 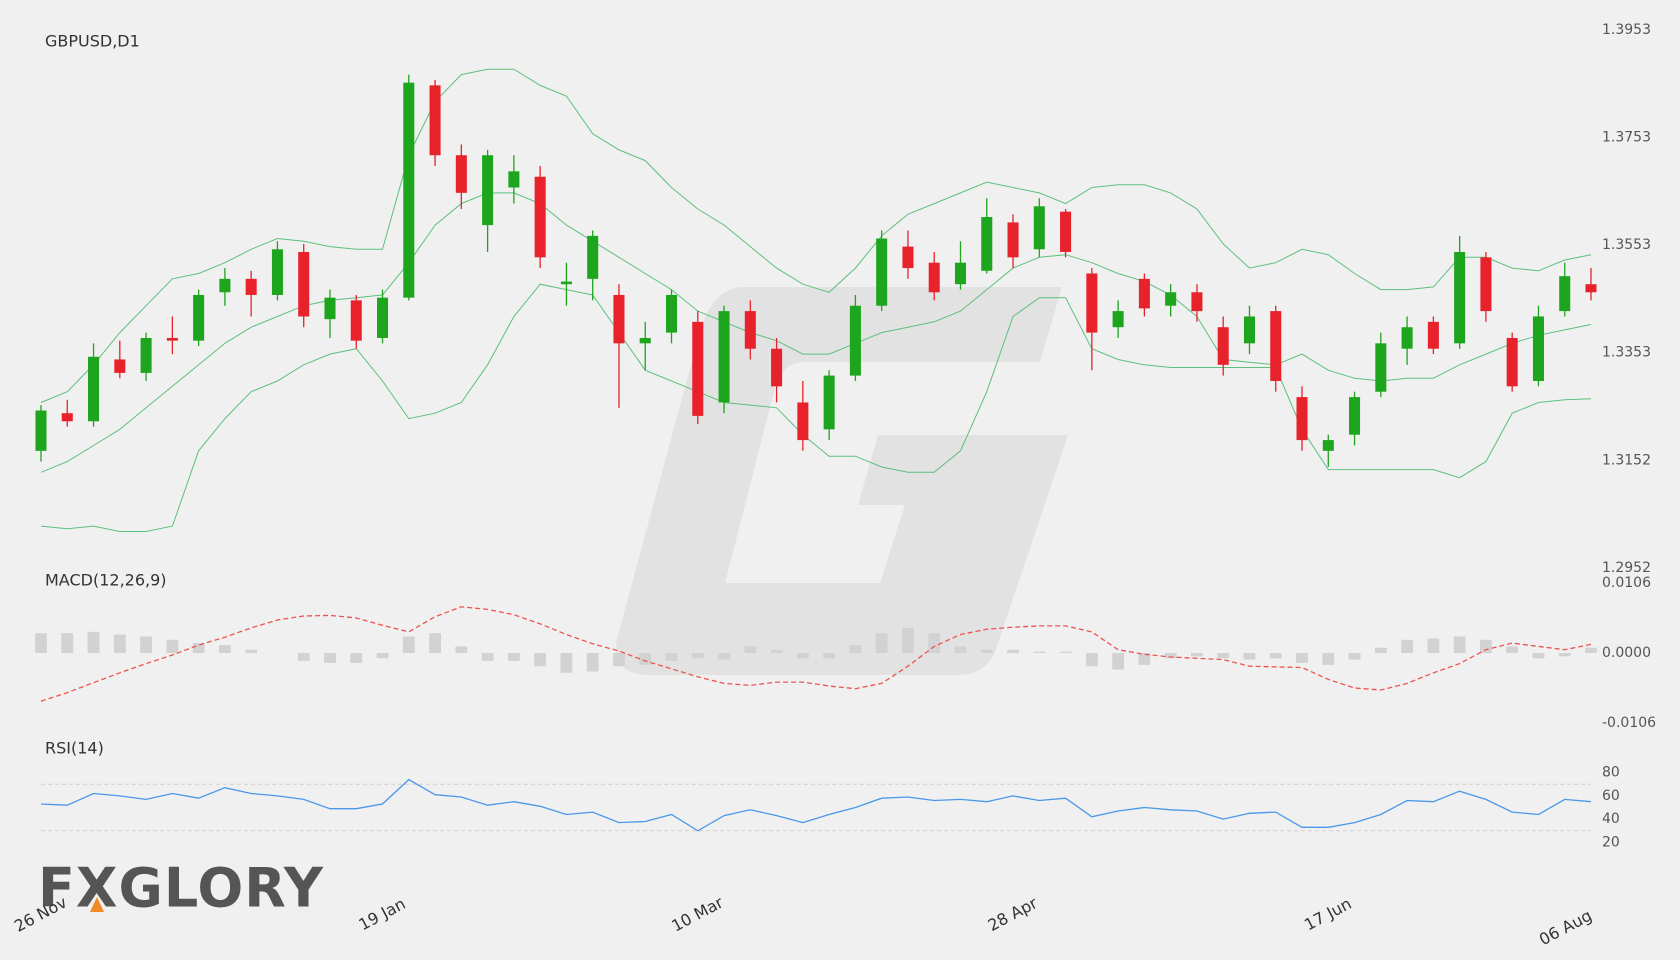 What do you see at coordinates (92, 41) in the screenshot?
I see `price-title: GBPUSD,D1` at bounding box center [92, 41].